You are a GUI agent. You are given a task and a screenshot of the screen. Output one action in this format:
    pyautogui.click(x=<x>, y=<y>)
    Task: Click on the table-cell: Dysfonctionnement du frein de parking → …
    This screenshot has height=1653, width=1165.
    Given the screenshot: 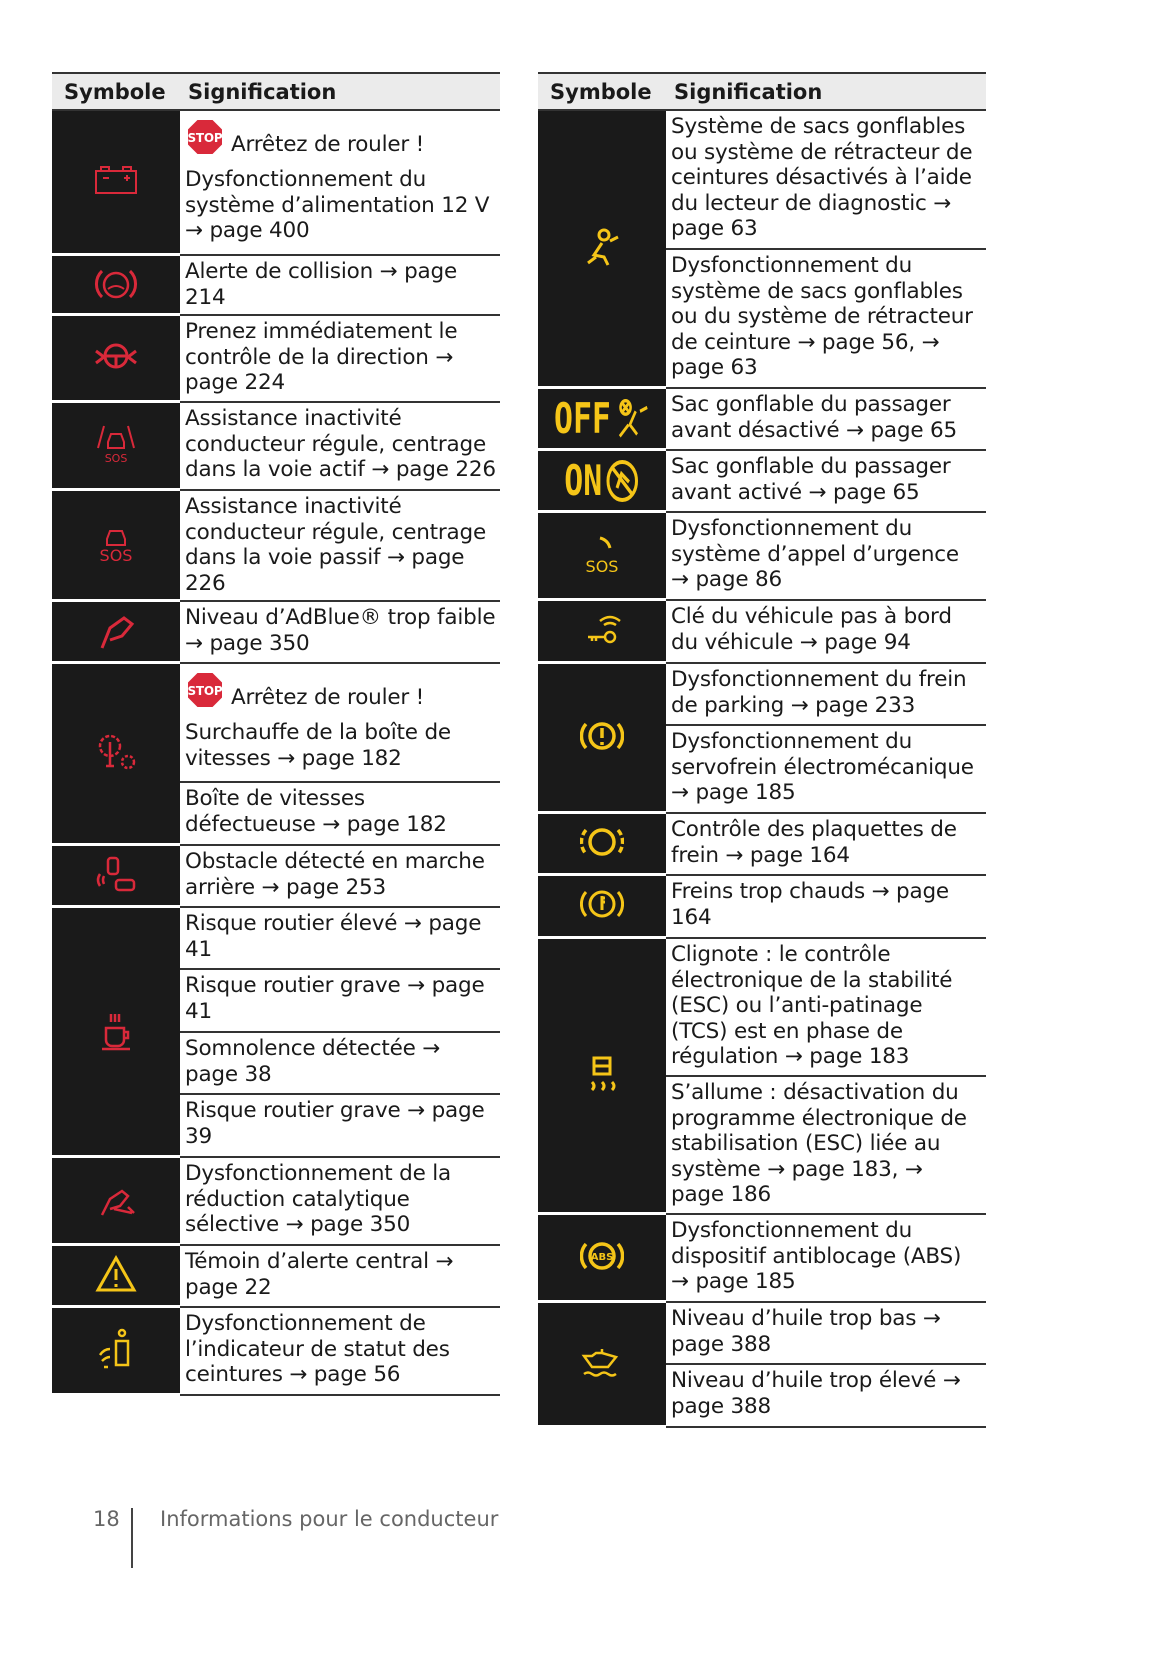 What is the action you would take?
    pyautogui.click(x=826, y=695)
    